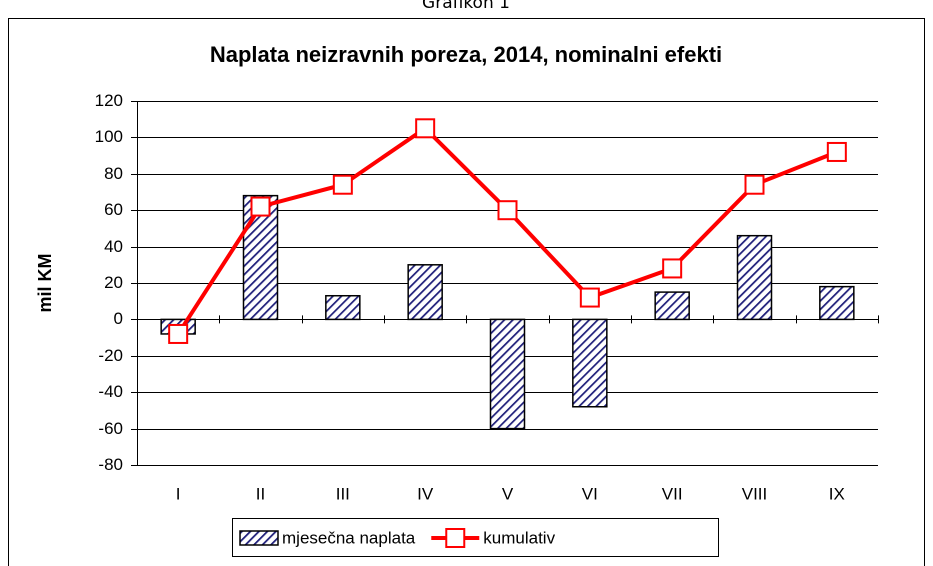 The width and height of the screenshot is (933, 566). I want to click on x-tick-label: IX, so click(837, 493).